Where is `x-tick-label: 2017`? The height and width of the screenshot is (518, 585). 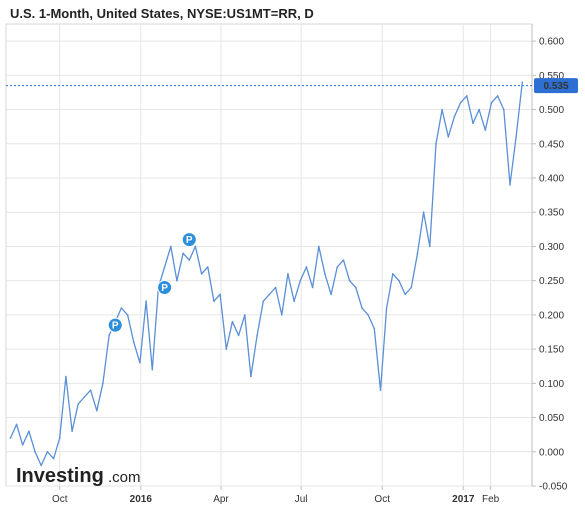
x-tick-label: 2017 is located at coordinates (463, 499).